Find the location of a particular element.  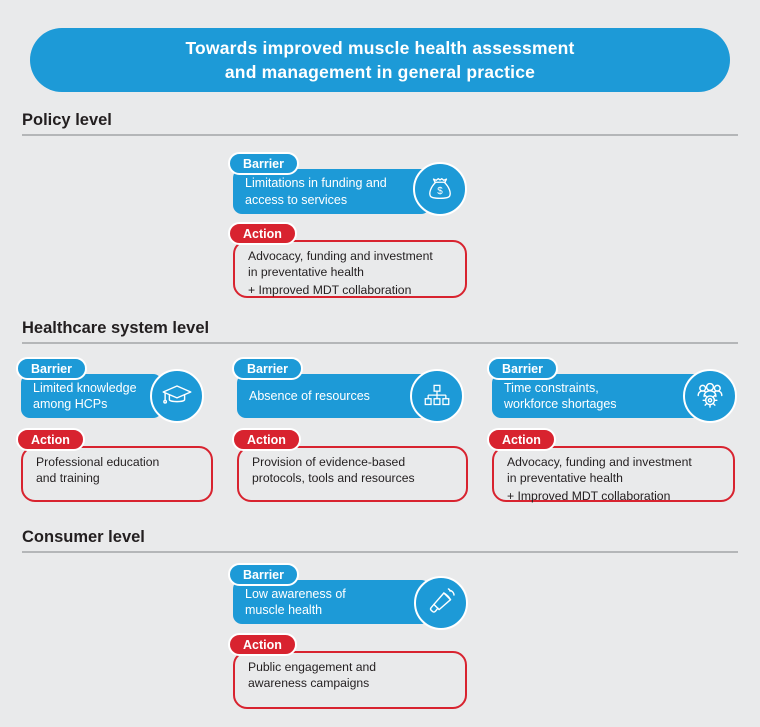

org-hierarchy-icon is located at coordinates (437, 396).